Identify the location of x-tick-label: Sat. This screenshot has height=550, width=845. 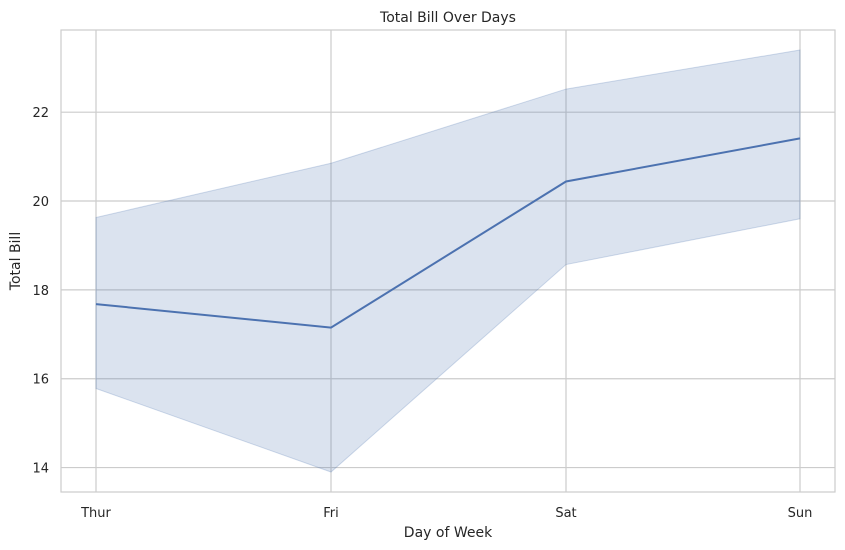
(565, 513).